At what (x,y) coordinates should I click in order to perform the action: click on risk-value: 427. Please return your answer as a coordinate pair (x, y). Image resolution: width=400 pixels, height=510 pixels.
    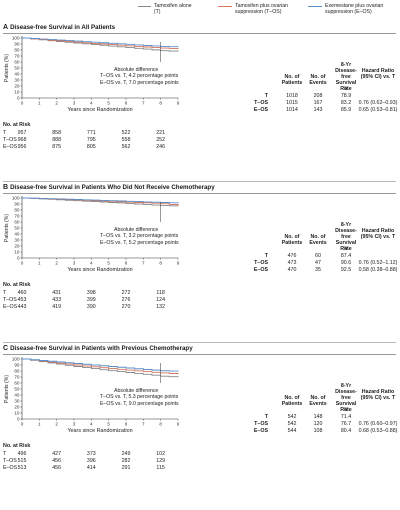
    Looking at the image, I should click on (57, 454).